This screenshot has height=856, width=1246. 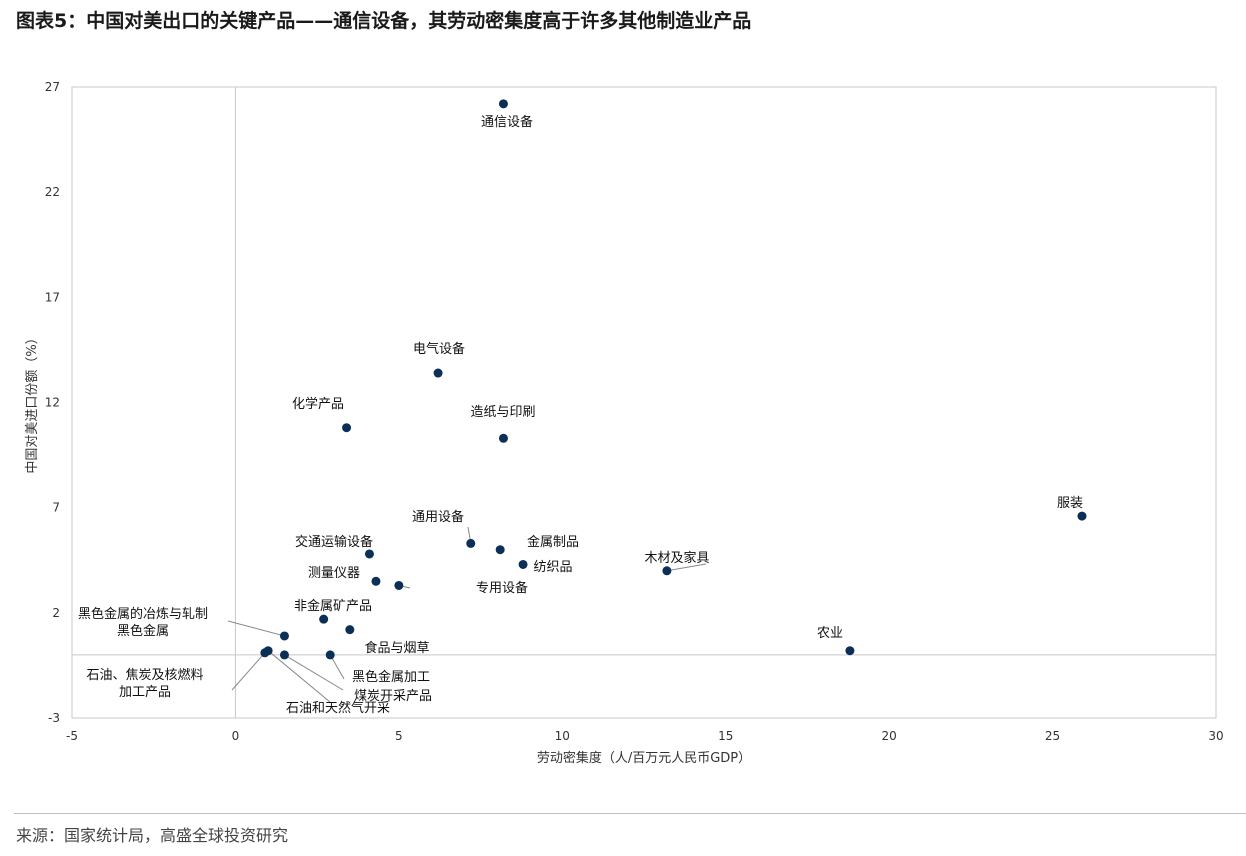 What do you see at coordinates (72, 736) in the screenshot?
I see `x-tick-label: -5` at bounding box center [72, 736].